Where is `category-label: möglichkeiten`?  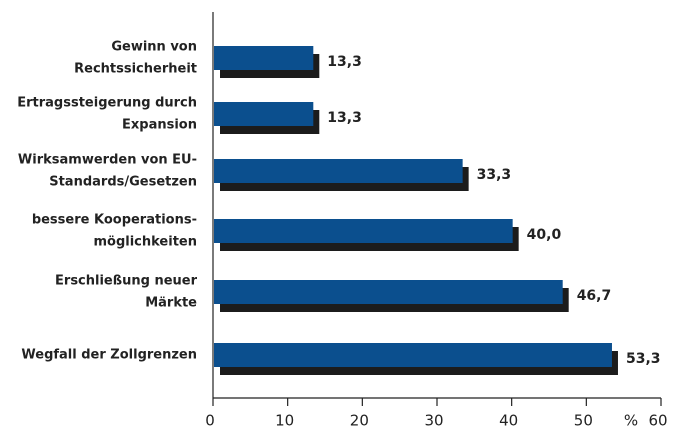
category-label: möglichkeiten is located at coordinates (145, 242).